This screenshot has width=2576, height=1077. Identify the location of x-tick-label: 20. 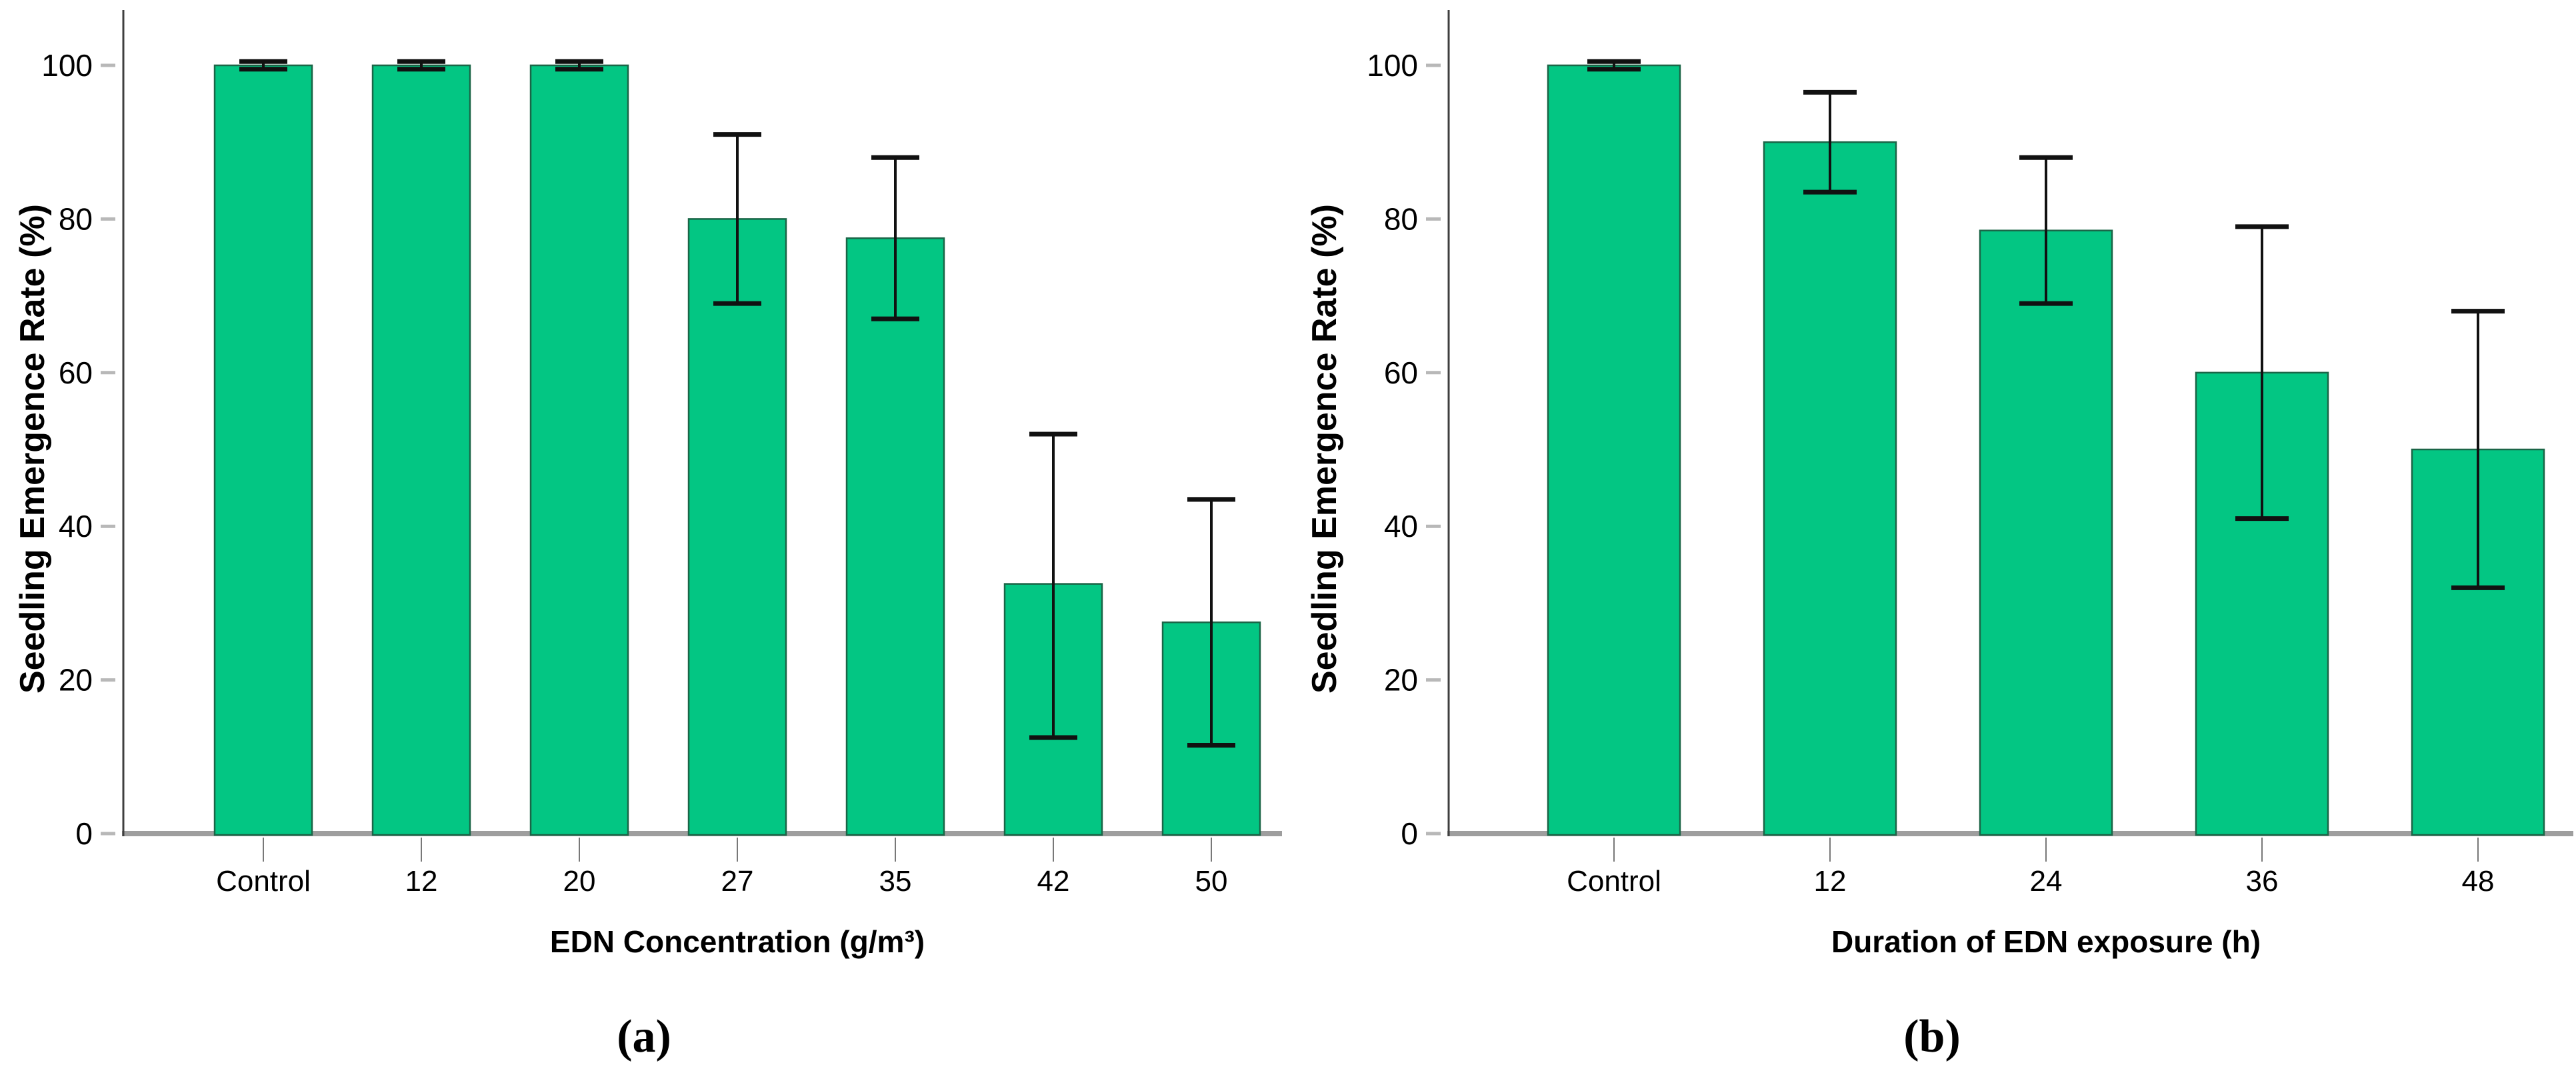
(579, 881).